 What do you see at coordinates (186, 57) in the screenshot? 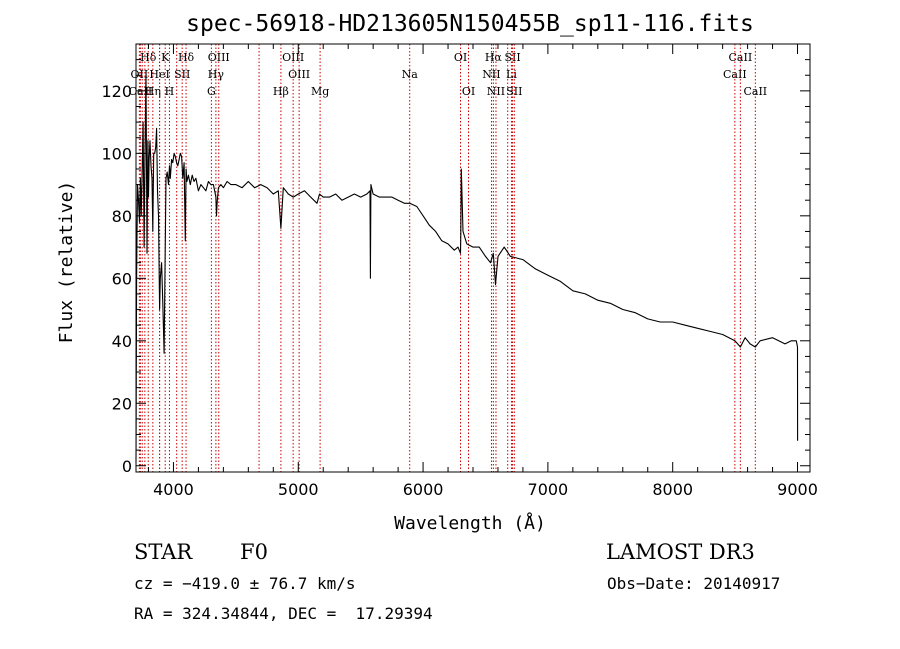
I see `marker-label-2: Hδ` at bounding box center [186, 57].